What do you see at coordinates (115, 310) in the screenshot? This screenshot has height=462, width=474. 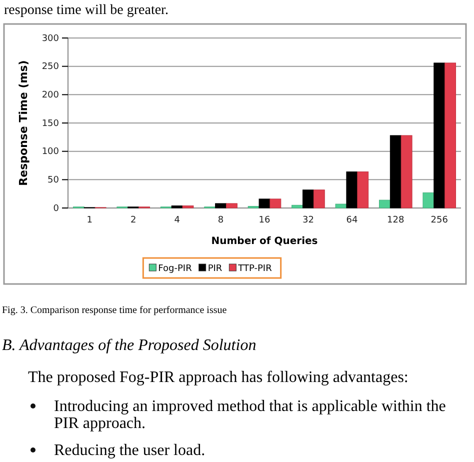 I see `caption: Fig. 3. Comparison response time for performance issue` at bounding box center [115, 310].